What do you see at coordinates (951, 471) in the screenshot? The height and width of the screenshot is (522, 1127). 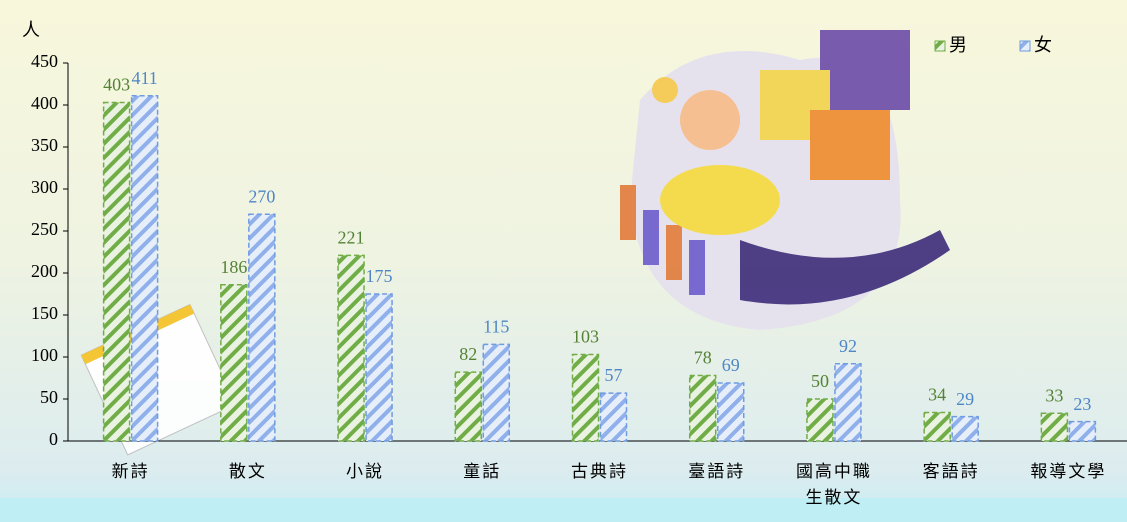 I see `x-tick-label: 客語詩` at bounding box center [951, 471].